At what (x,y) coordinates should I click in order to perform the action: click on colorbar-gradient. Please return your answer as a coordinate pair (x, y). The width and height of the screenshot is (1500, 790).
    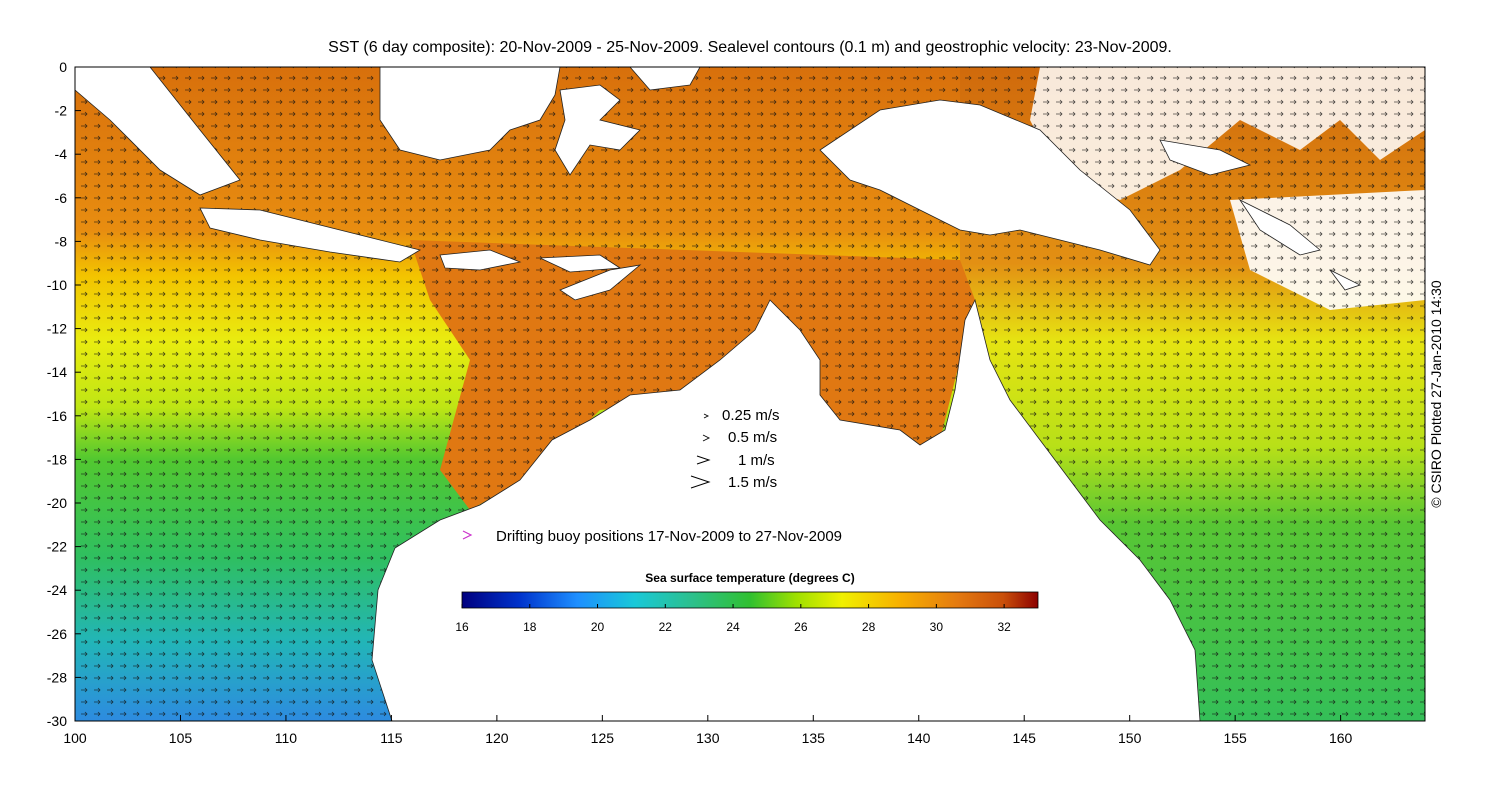
    Looking at the image, I should click on (750, 600).